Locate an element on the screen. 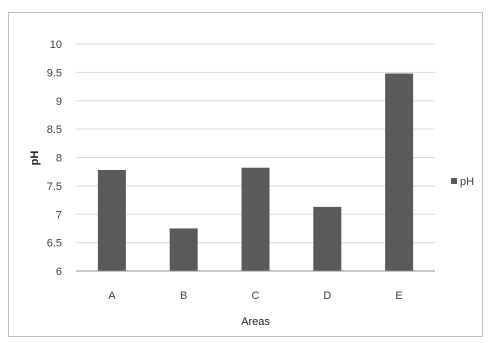  y-tick-label: 10 is located at coordinates (56, 45).